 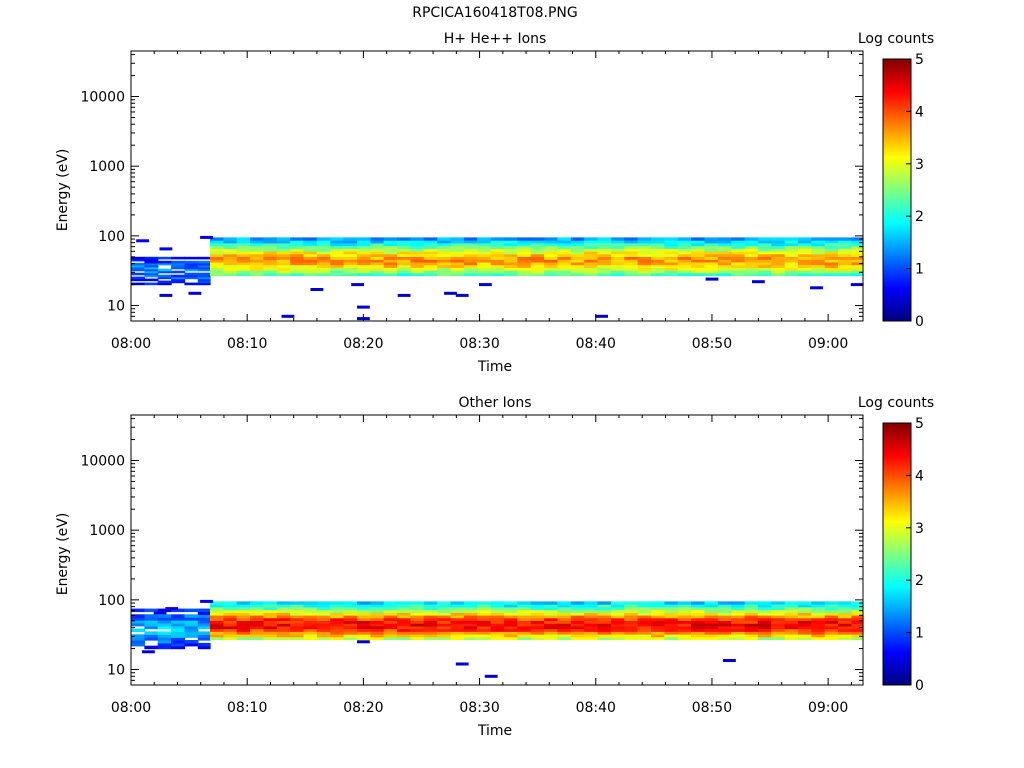 What do you see at coordinates (63, 554) in the screenshot?
I see `panel2-ylabel: Energy (eV)` at bounding box center [63, 554].